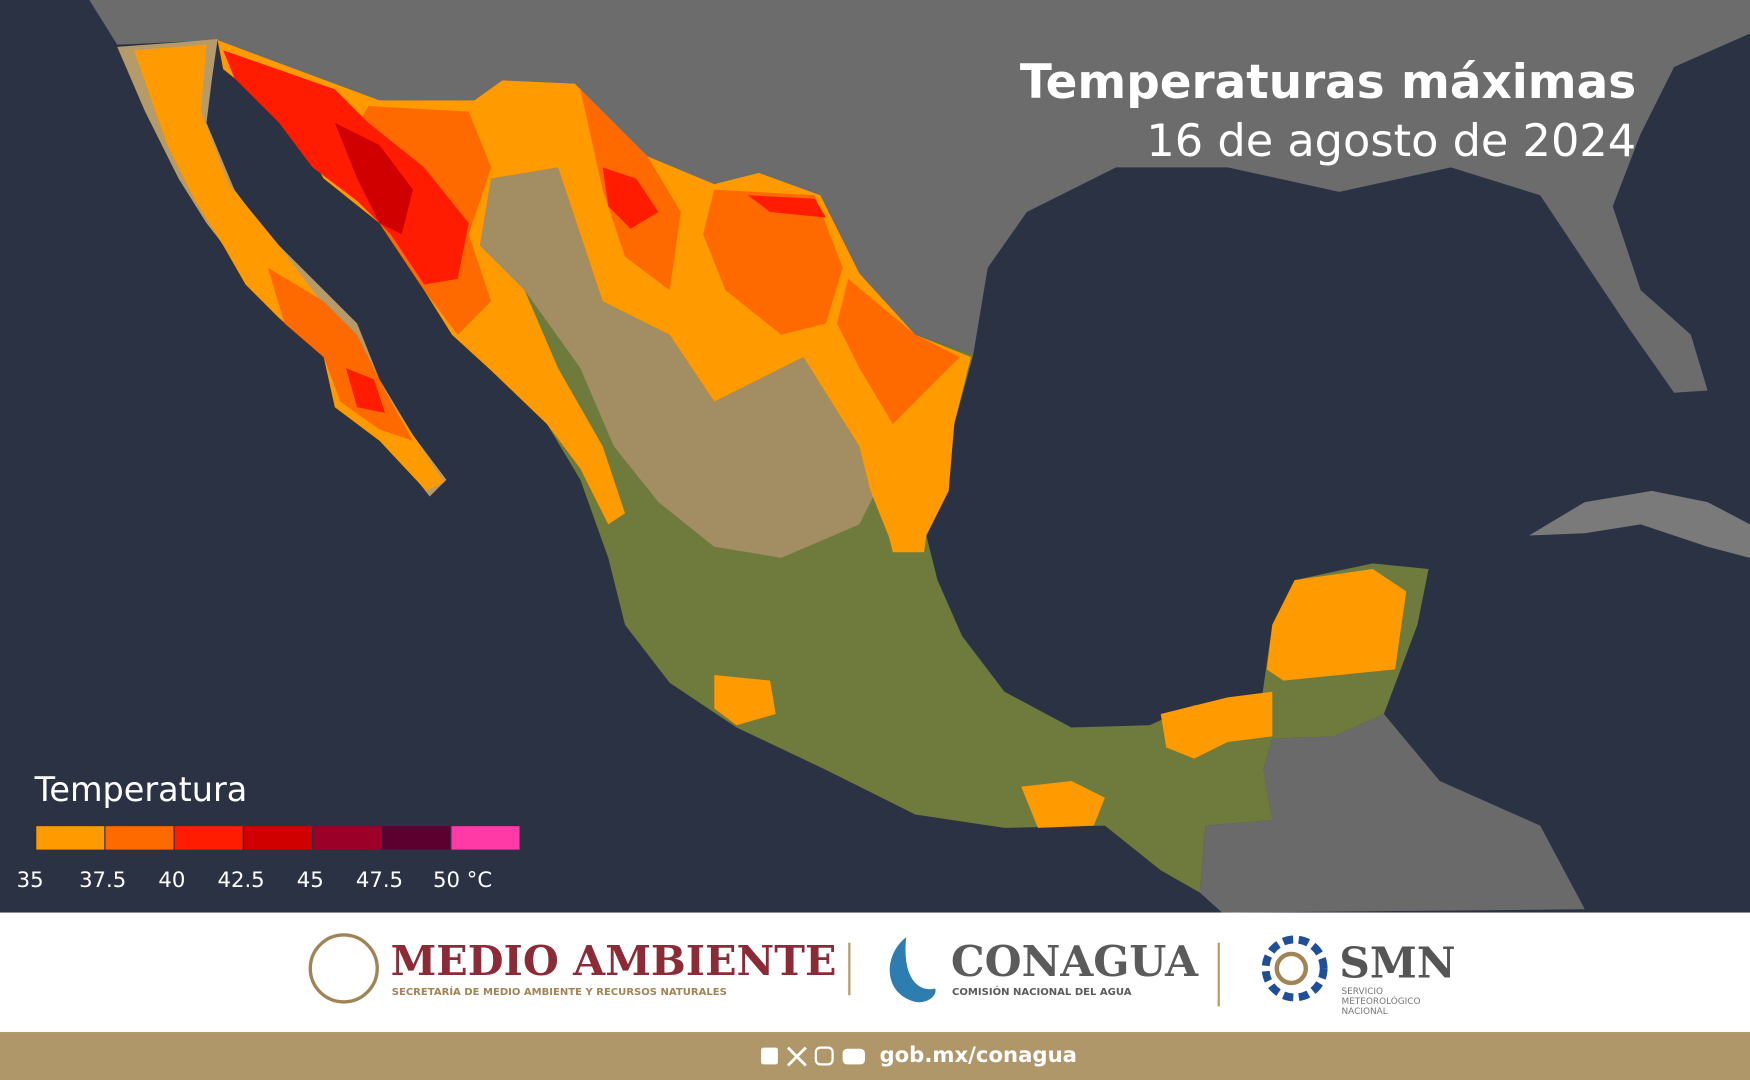 Image resolution: width=1750 pixels, height=1080 pixels. What do you see at coordinates (796, 1056) in the screenshot?
I see `icon-x` at bounding box center [796, 1056].